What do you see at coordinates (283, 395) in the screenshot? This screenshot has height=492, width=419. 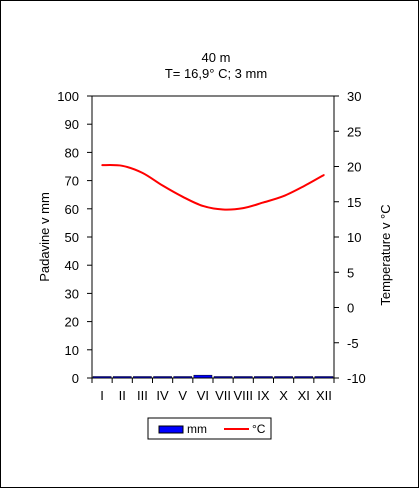 I see `x-tick-label: X` at bounding box center [283, 395].